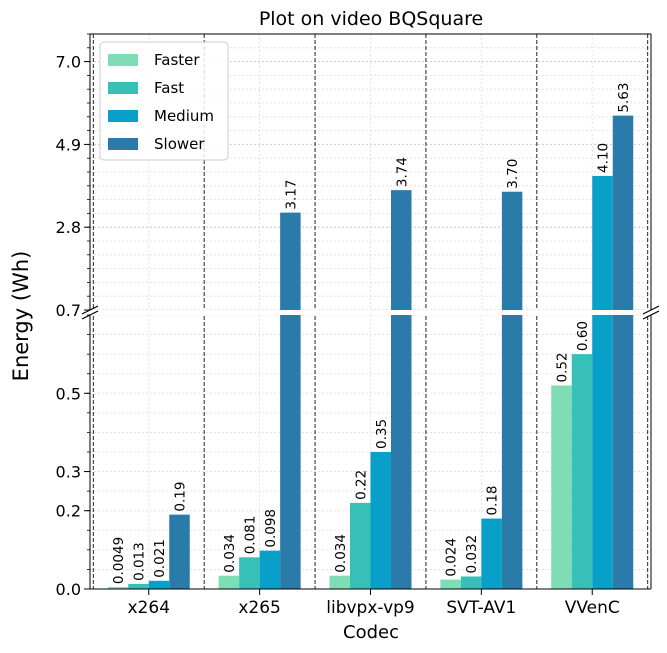  I want to click on y-ticks: 0.7 2.8 4.9 7.0 0.0 0.2 0.3 0.5, so click(73, 316).